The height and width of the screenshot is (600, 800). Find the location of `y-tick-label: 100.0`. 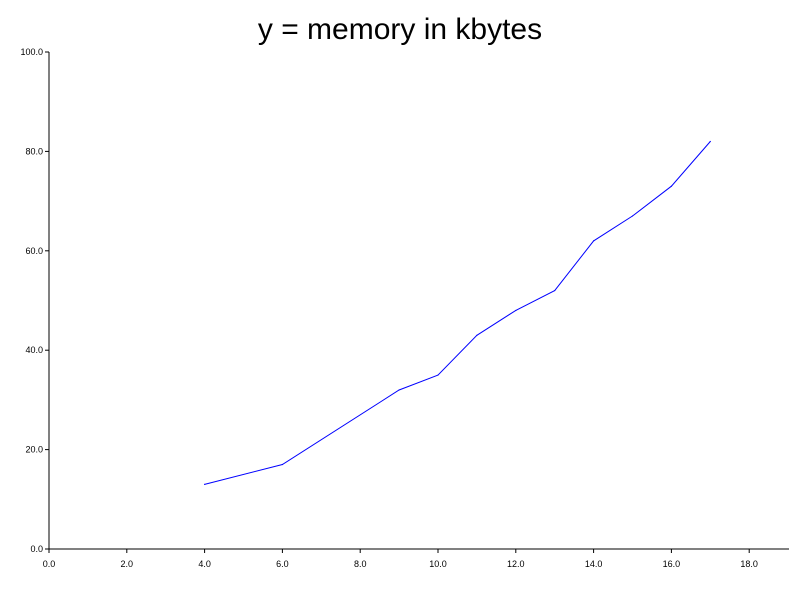

y-tick-label: 100.0 is located at coordinates (31, 52).